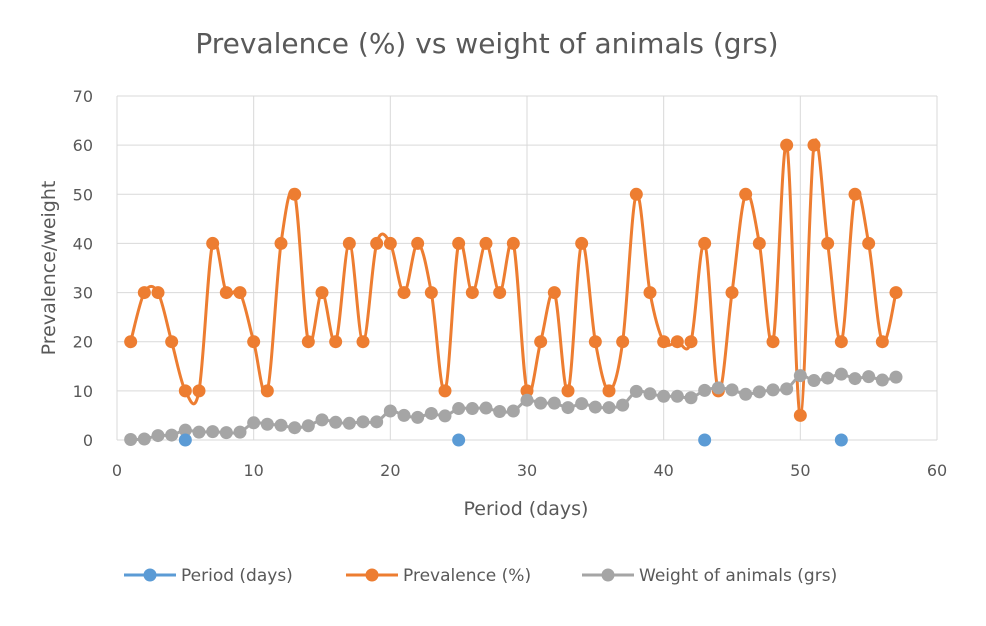  Describe the element at coordinates (390, 470) in the screenshot. I see `x-tick-label: 20` at that location.